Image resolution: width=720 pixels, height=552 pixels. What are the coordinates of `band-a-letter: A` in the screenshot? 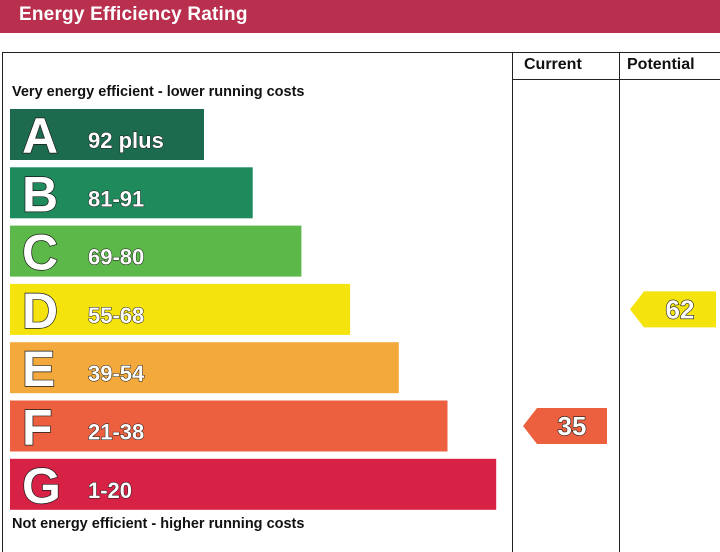 It's located at (40, 136).